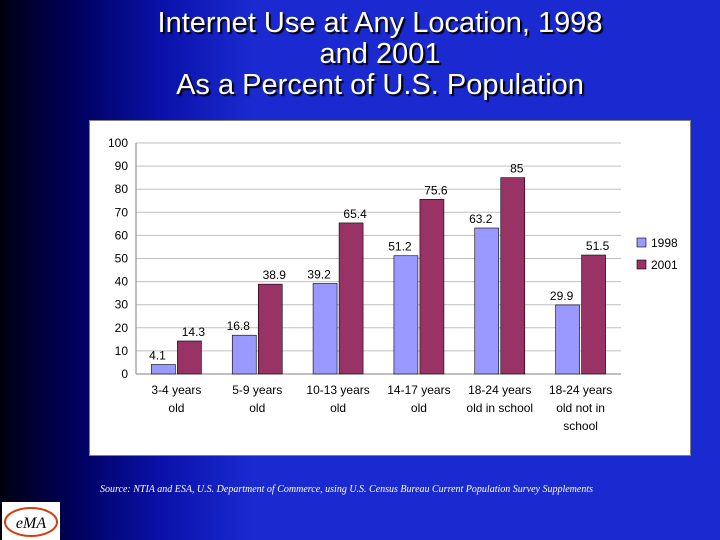 The height and width of the screenshot is (540, 720). What do you see at coordinates (194, 332) in the screenshot?
I see `data-label: 14.3` at bounding box center [194, 332].